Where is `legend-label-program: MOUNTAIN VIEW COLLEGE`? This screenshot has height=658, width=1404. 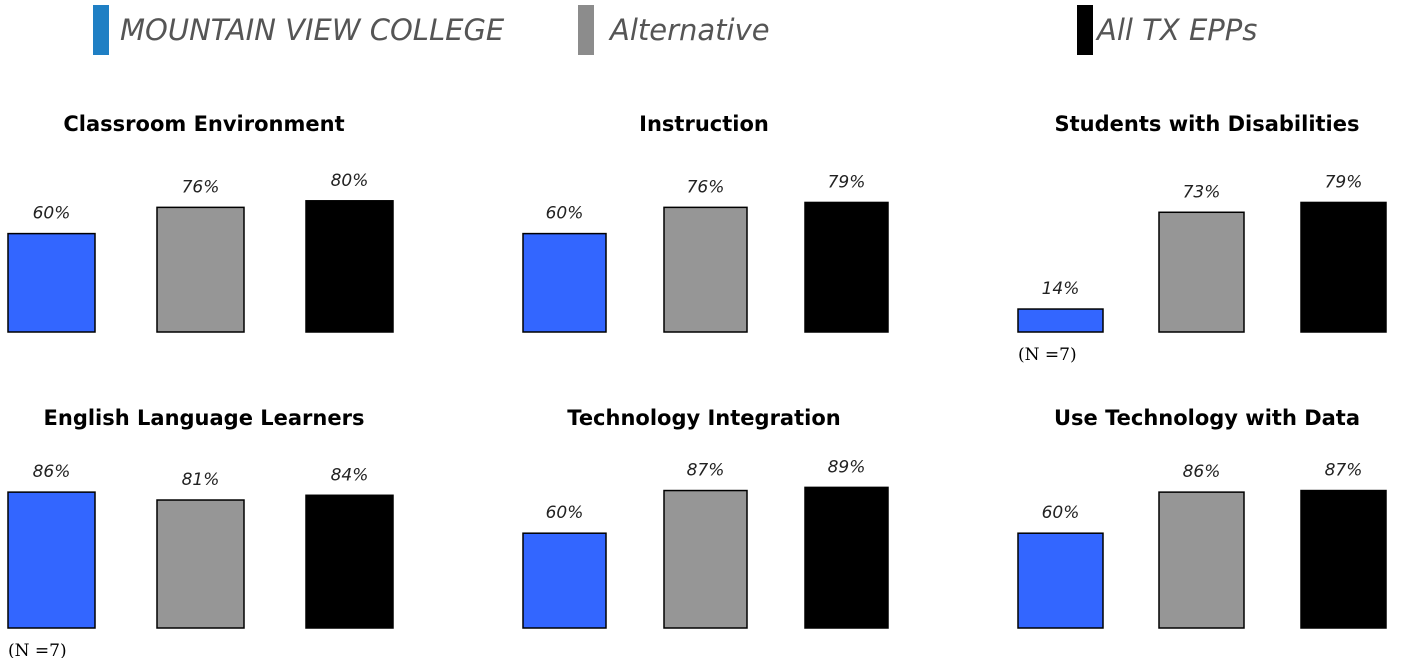 legend-label-program: MOUNTAIN VIEW COLLEGE is located at coordinates (312, 30).